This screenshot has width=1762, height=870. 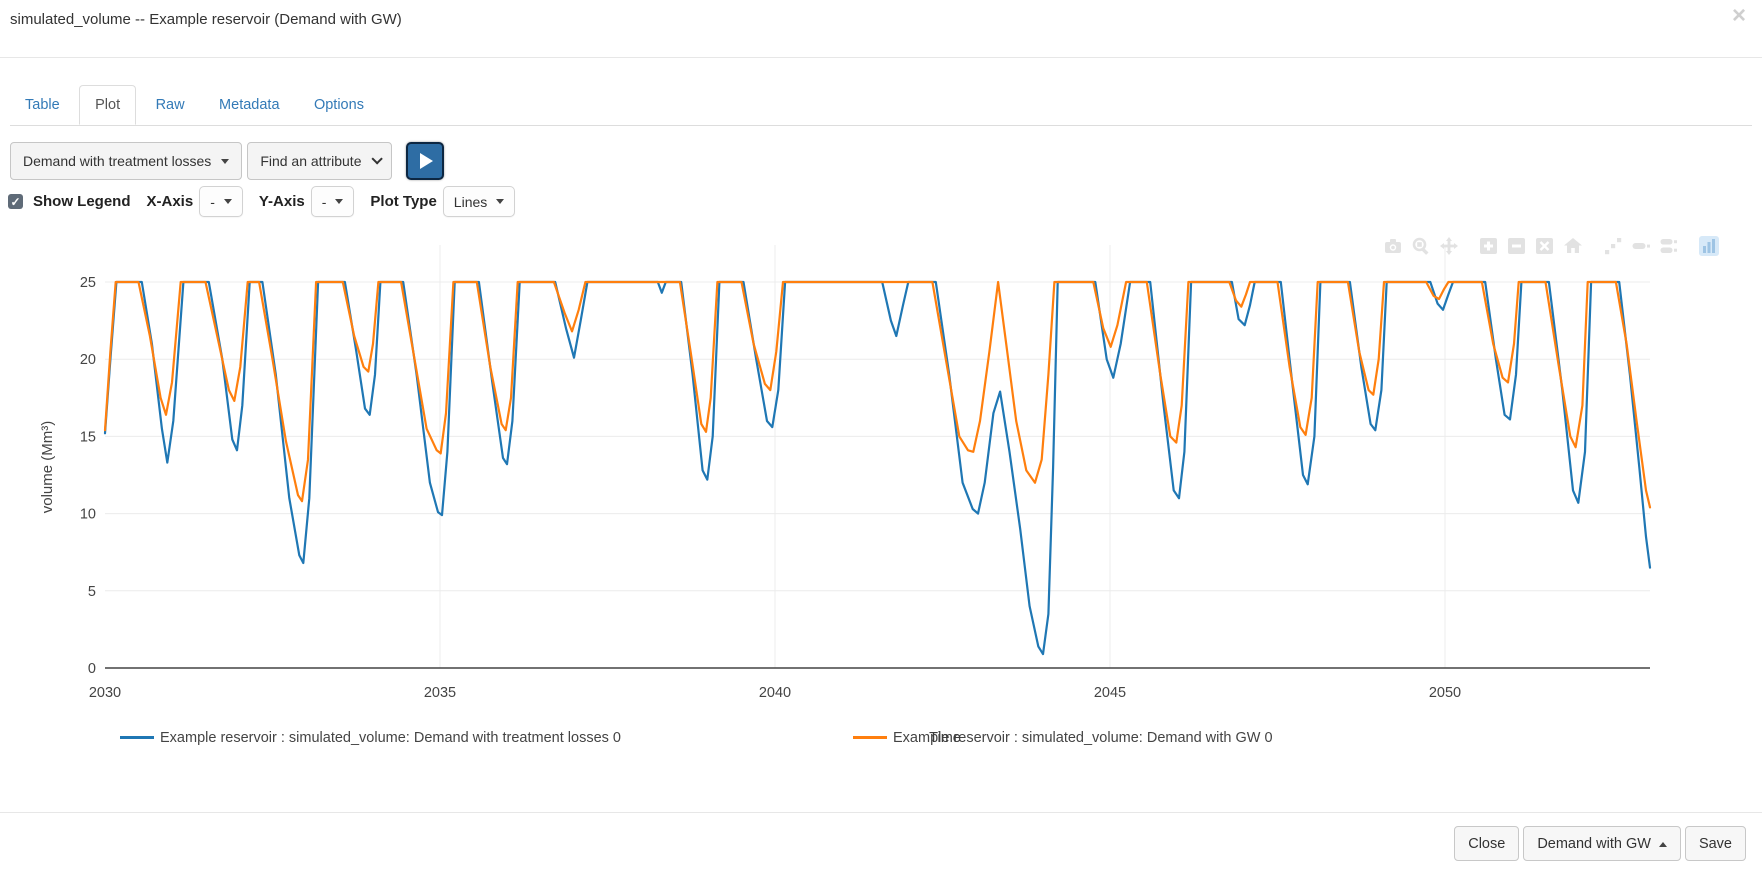 What do you see at coordinates (47, 467) in the screenshot?
I see `y-axis-title: volume (Mm³)` at bounding box center [47, 467].